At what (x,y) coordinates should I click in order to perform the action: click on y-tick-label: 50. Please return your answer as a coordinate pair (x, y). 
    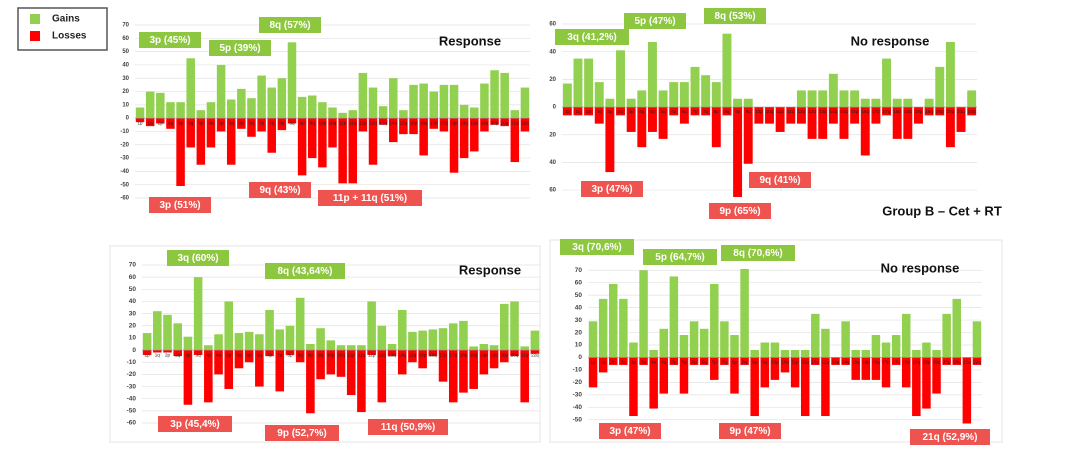
    Looking at the image, I should click on (133, 289).